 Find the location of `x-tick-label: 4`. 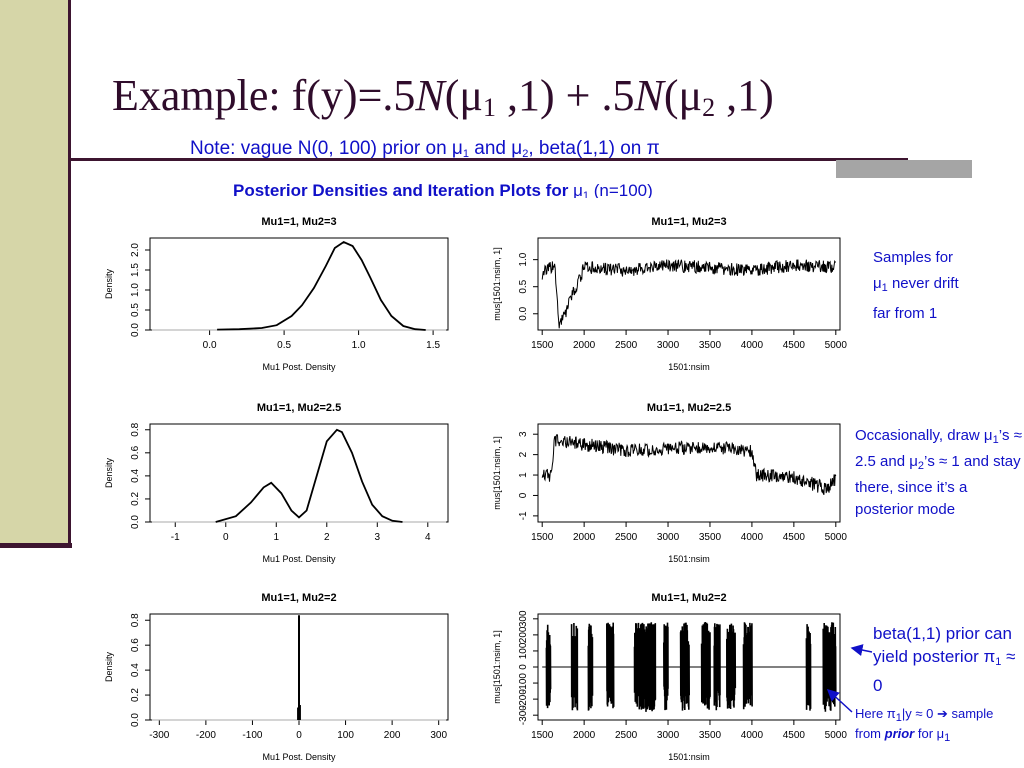

x-tick-label: 4 is located at coordinates (428, 537).